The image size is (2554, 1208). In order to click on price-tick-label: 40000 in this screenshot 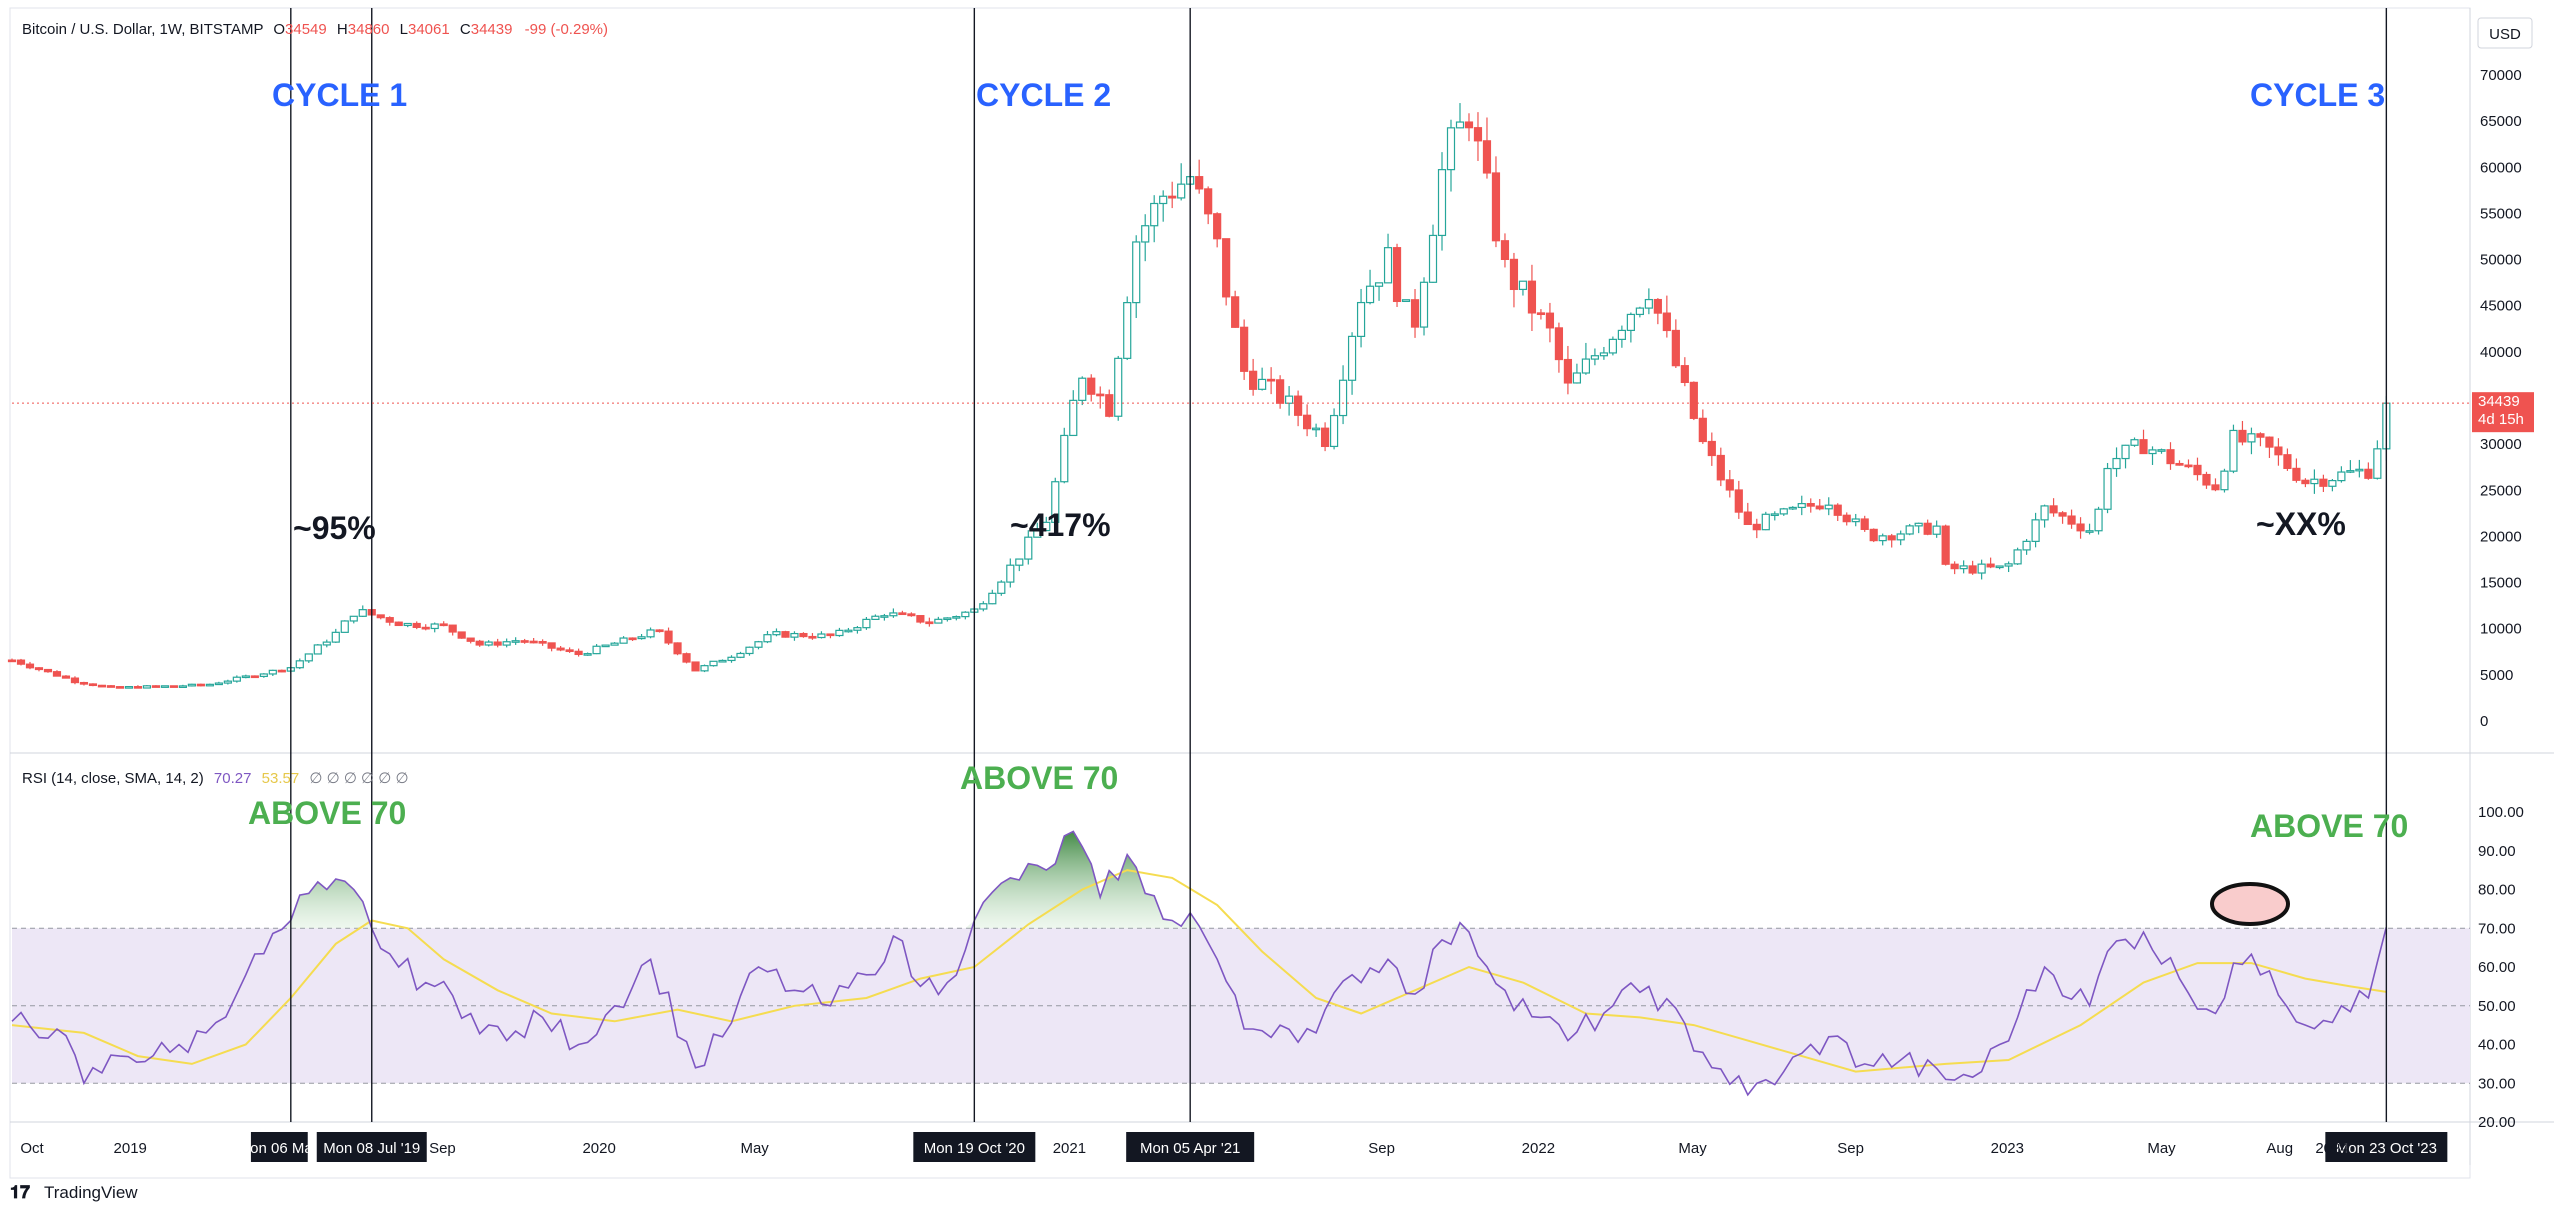, I will do `click(2501, 352)`.